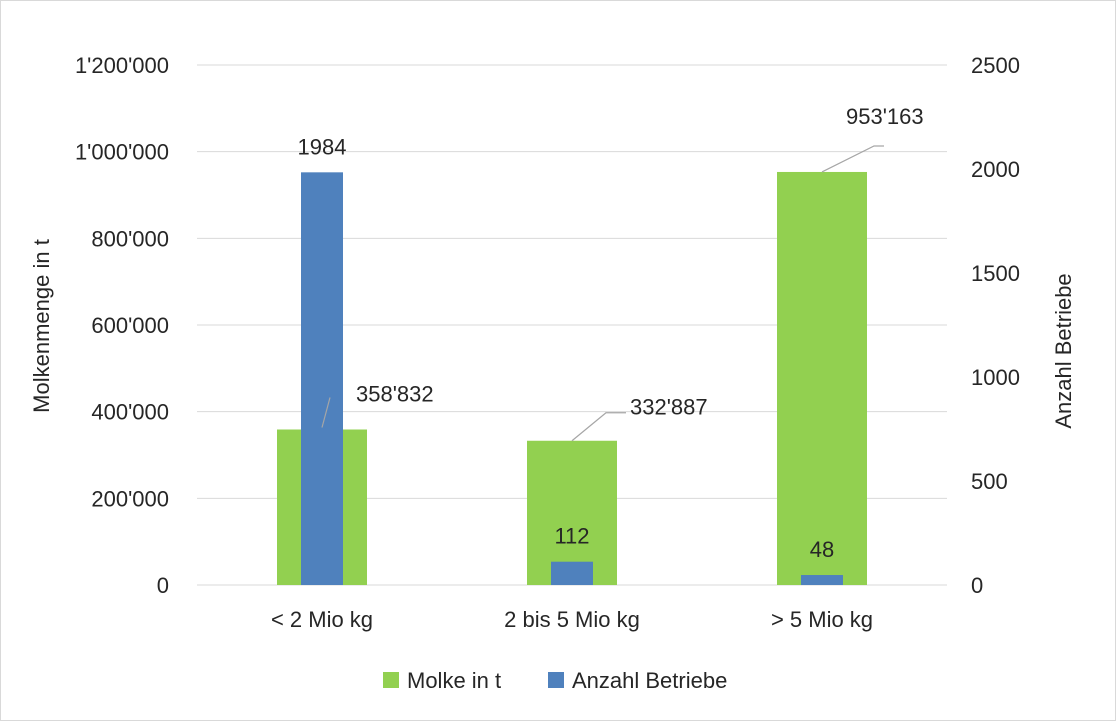 Image resolution: width=1116 pixels, height=721 pixels. I want to click on legend-swatch-anzahl-betriebe, so click(556, 680).